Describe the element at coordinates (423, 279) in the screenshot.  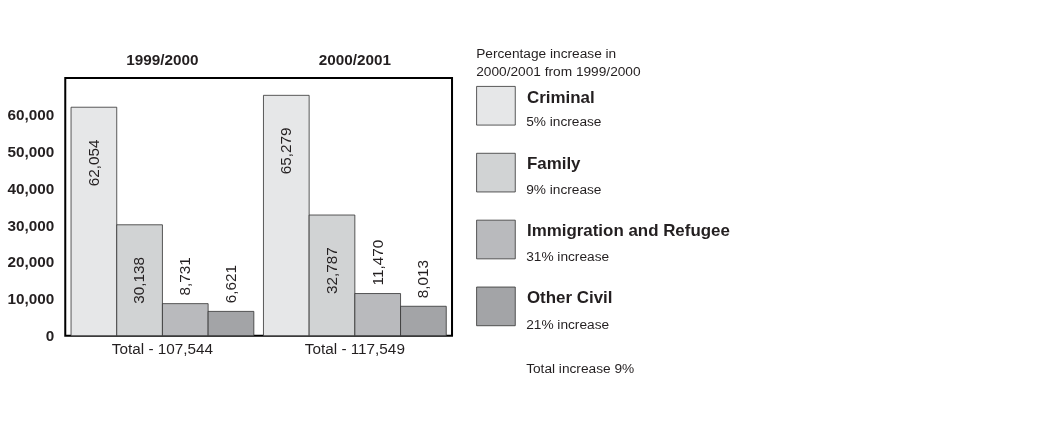
I see `data-label: 8,013` at that location.